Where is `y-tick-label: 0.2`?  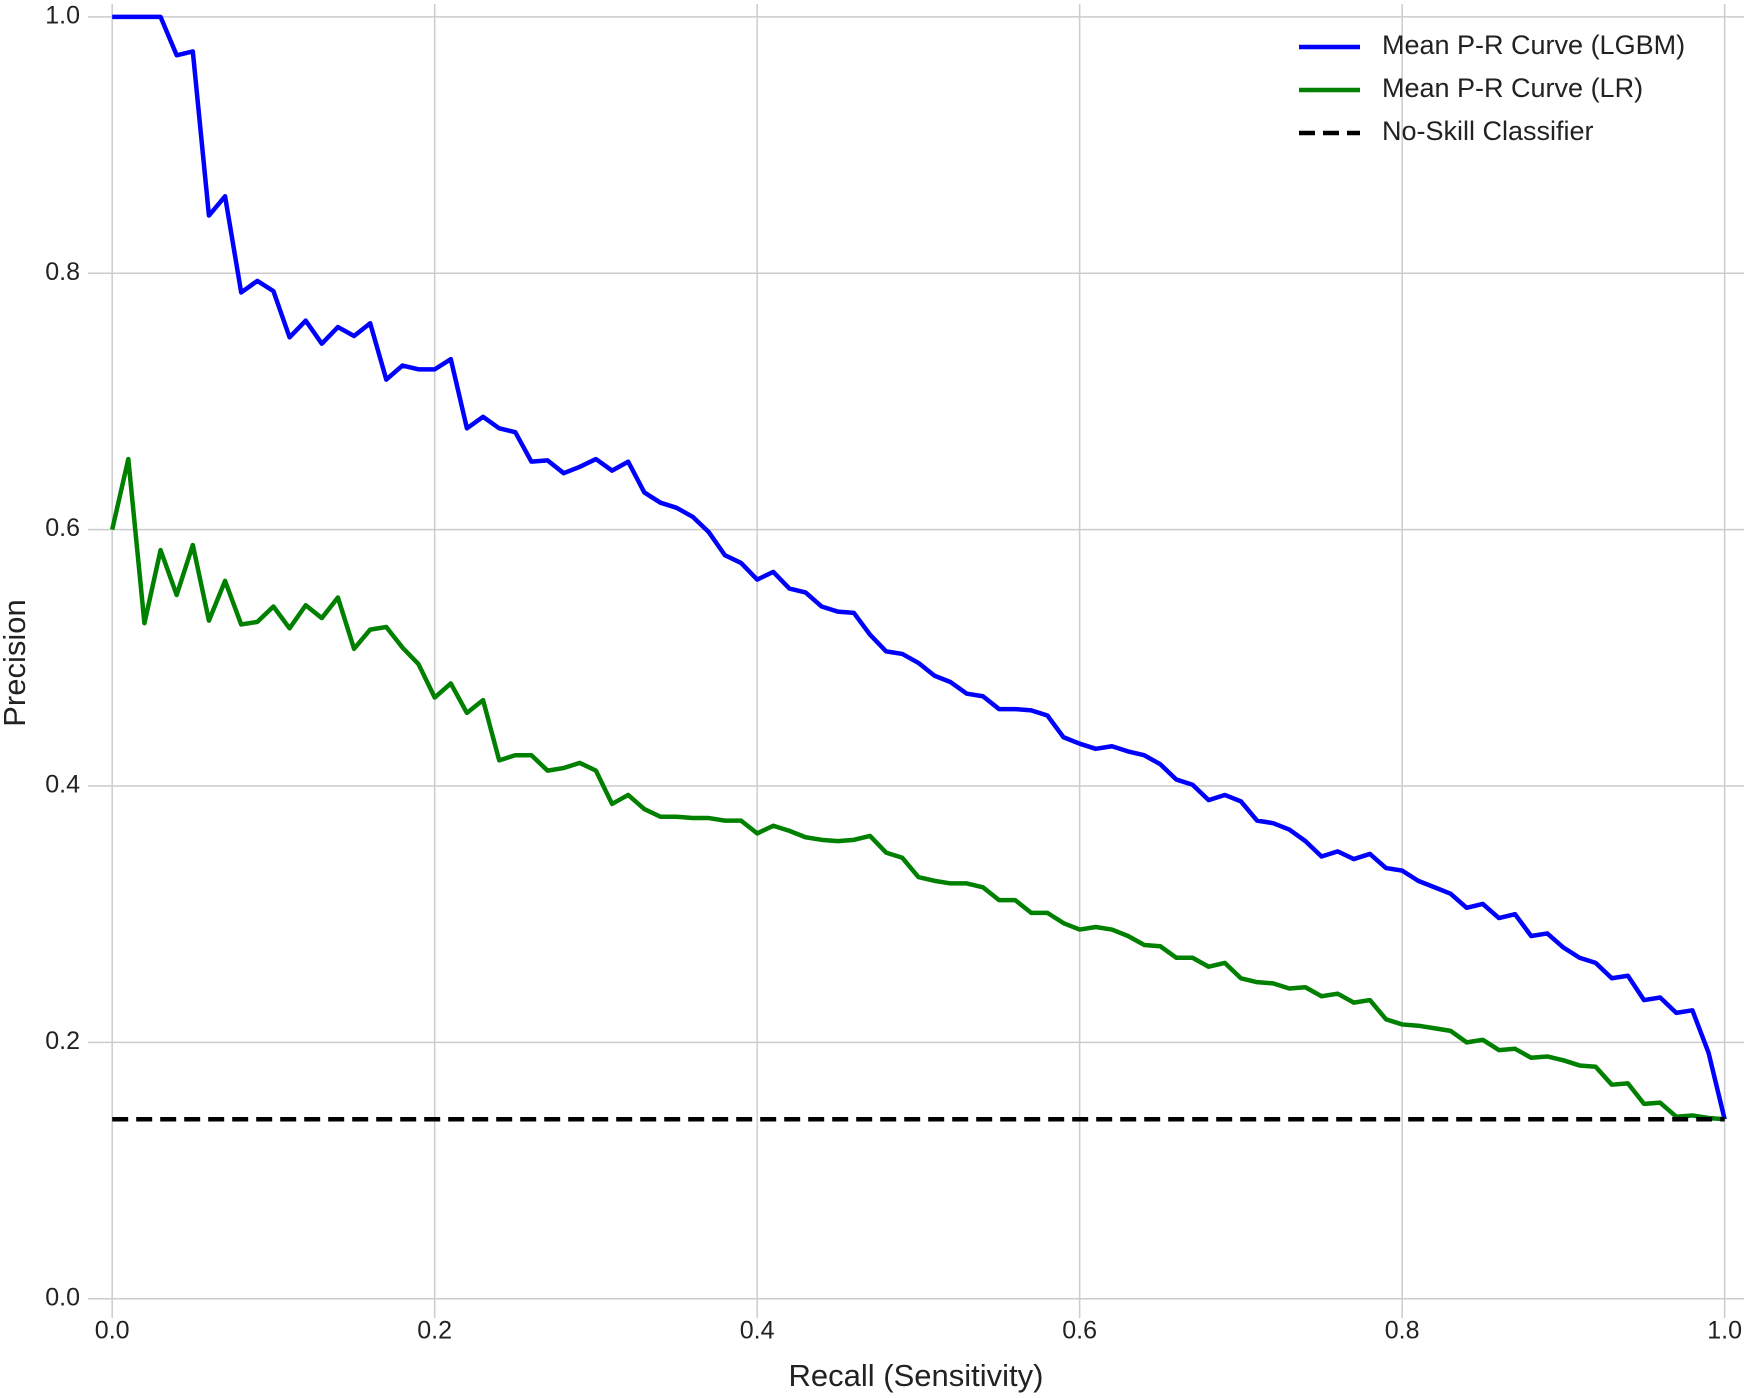
y-tick-label: 0.2 is located at coordinates (62, 1041).